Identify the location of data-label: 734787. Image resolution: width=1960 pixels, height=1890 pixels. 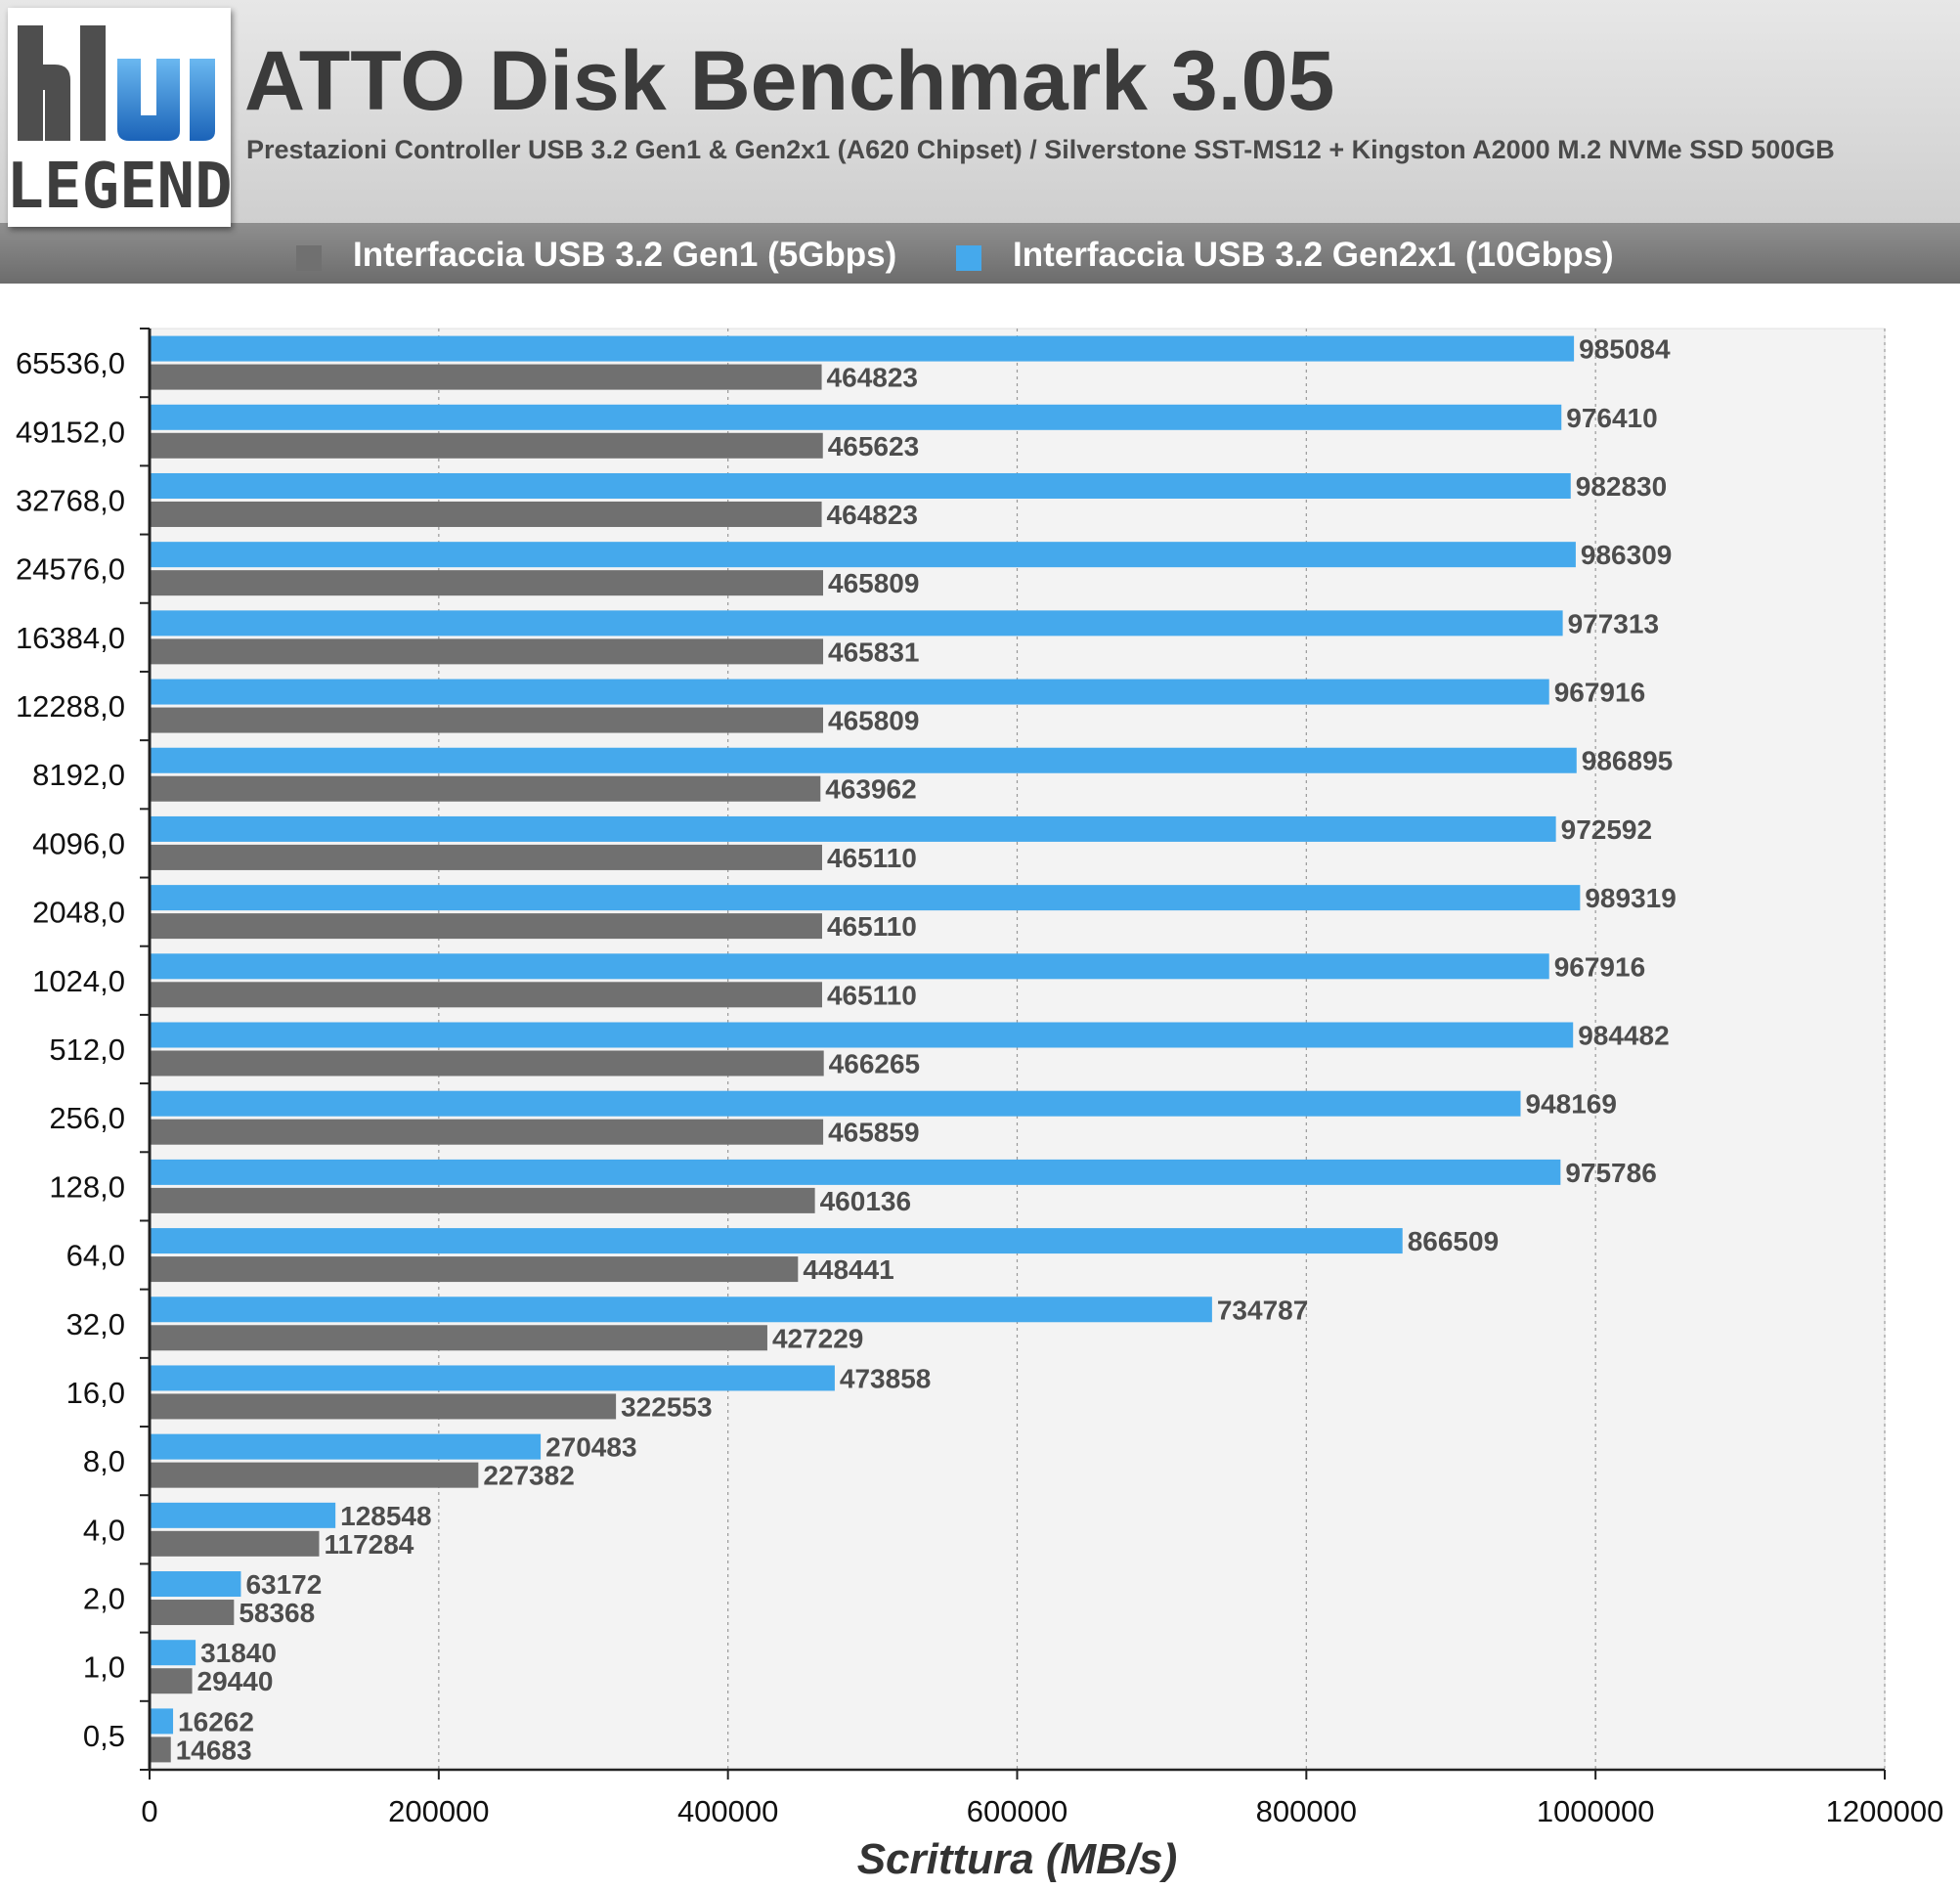
(1262, 1310).